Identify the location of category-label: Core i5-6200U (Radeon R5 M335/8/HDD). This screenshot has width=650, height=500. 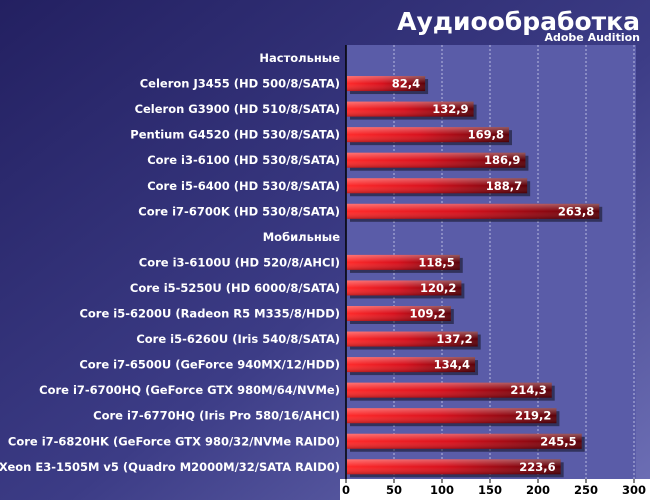
(209, 314).